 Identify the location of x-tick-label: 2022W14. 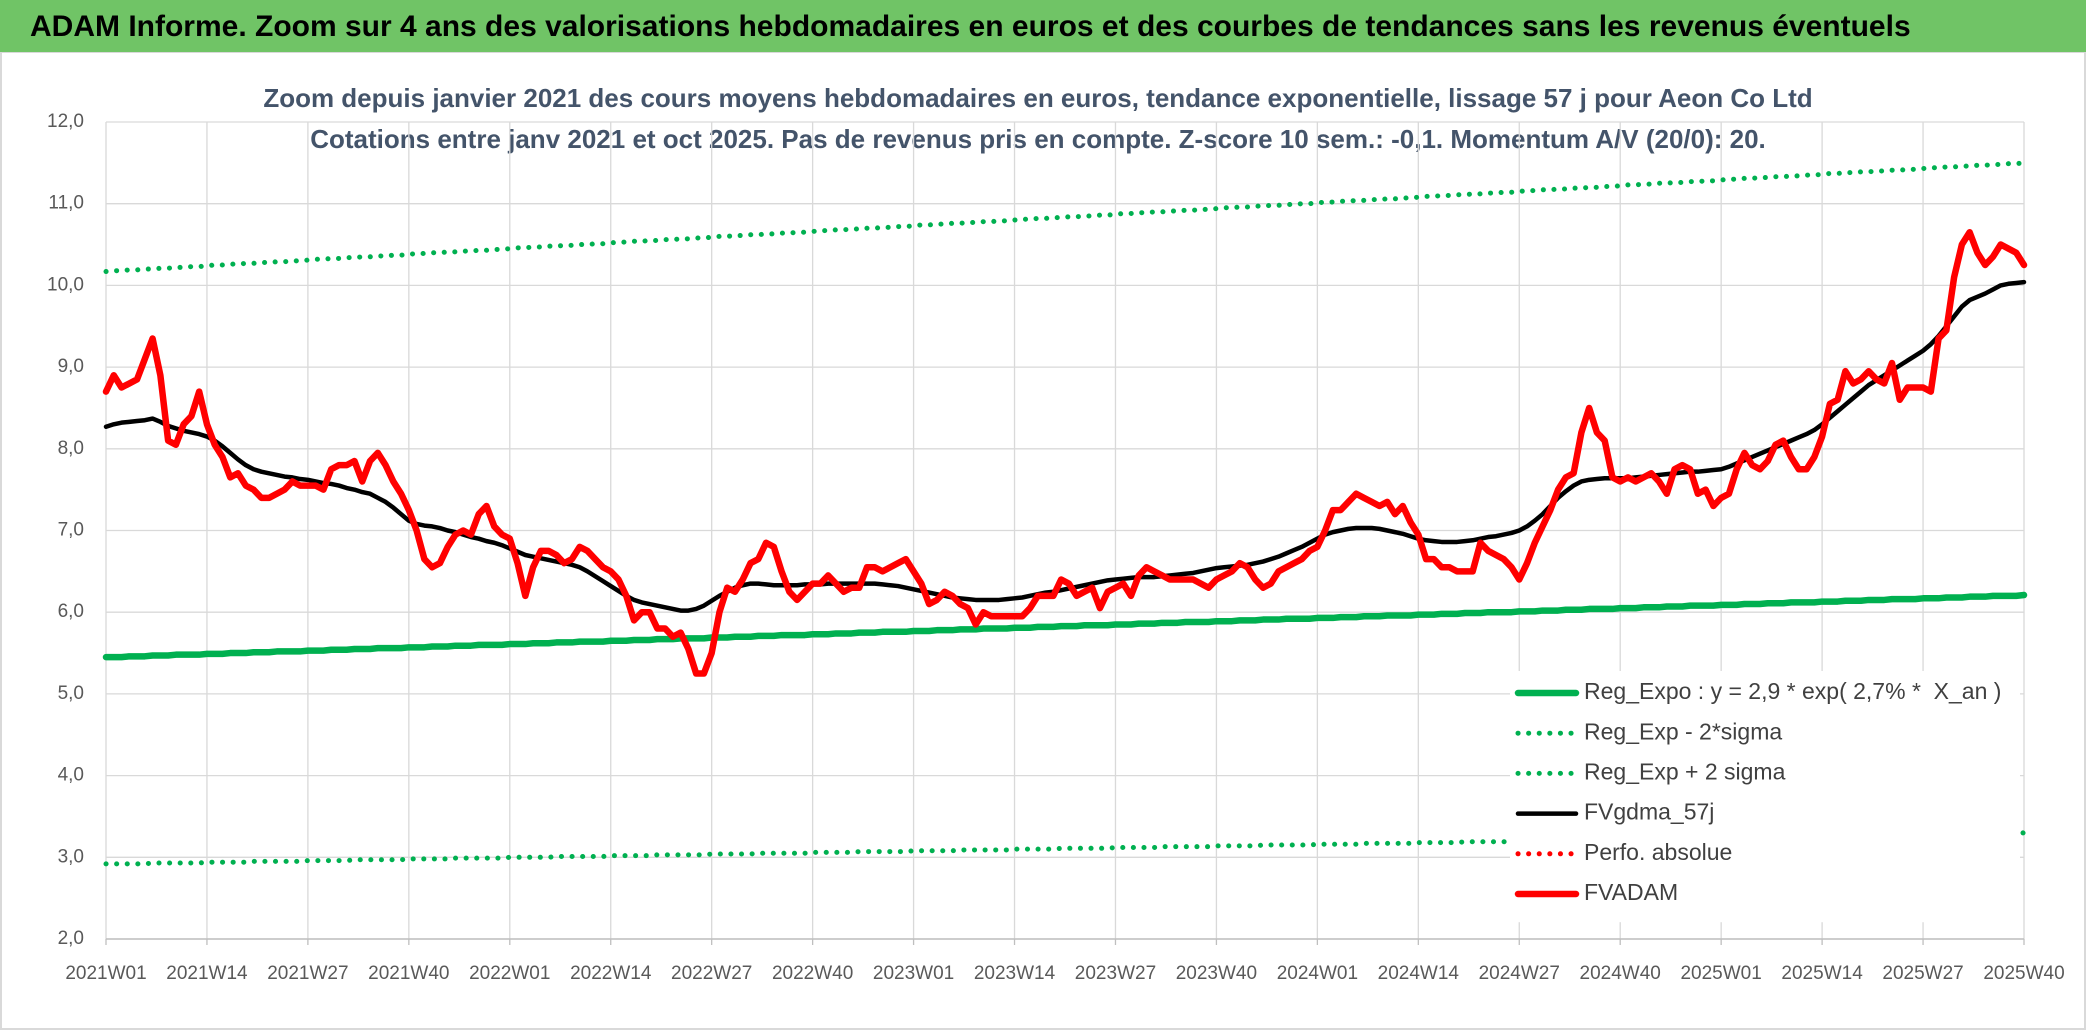
(611, 973).